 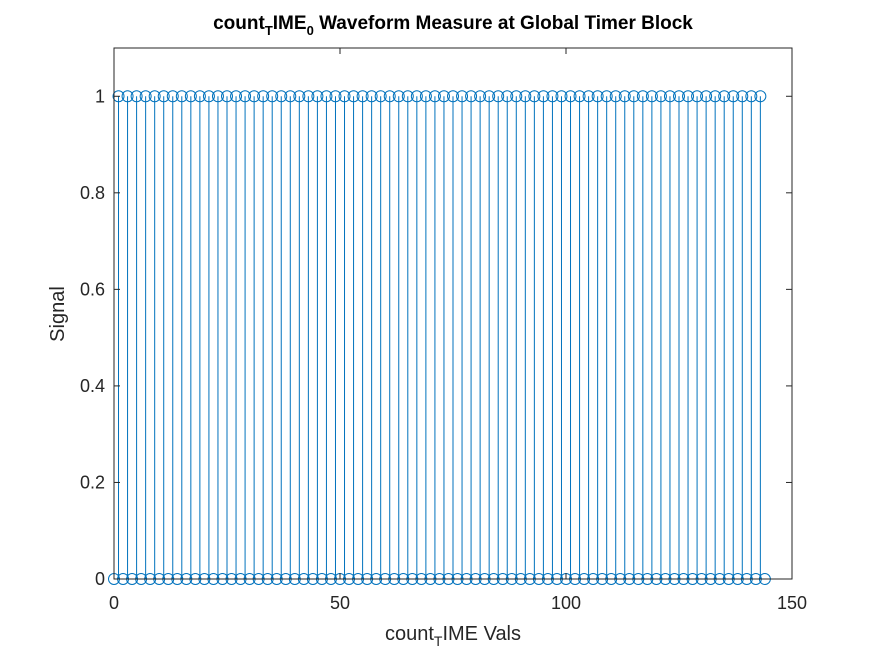 I want to click on xlabel-base: count, so click(x=409, y=634).